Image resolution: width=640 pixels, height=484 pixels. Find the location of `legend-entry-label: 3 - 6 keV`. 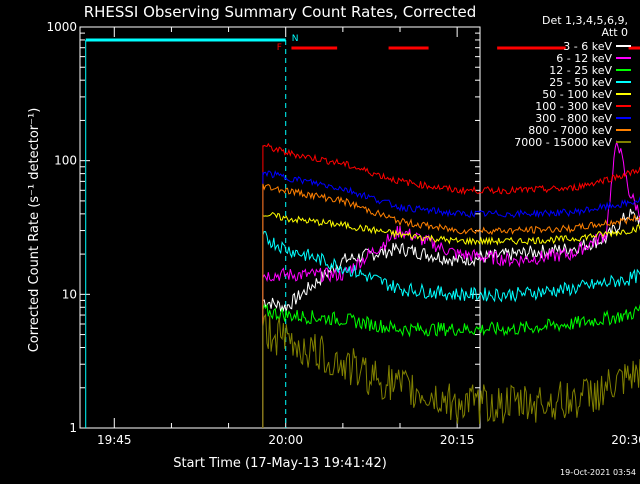

legend-entry-label: 3 - 6 keV is located at coordinates (587, 46).